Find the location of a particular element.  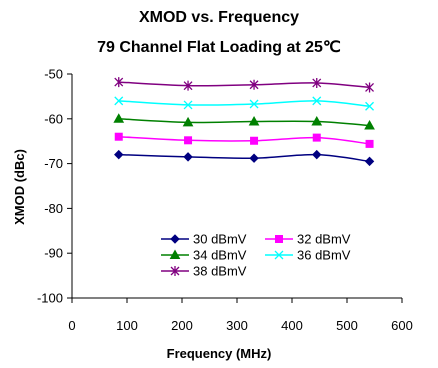

x-tick-label: 200 is located at coordinates (182, 325).